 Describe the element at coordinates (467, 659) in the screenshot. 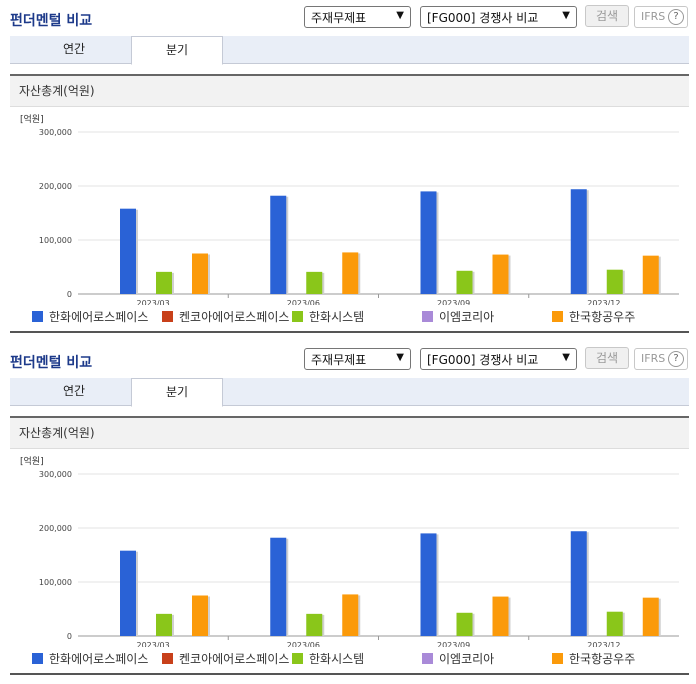

I see `legend-label: 이엠코리아` at that location.